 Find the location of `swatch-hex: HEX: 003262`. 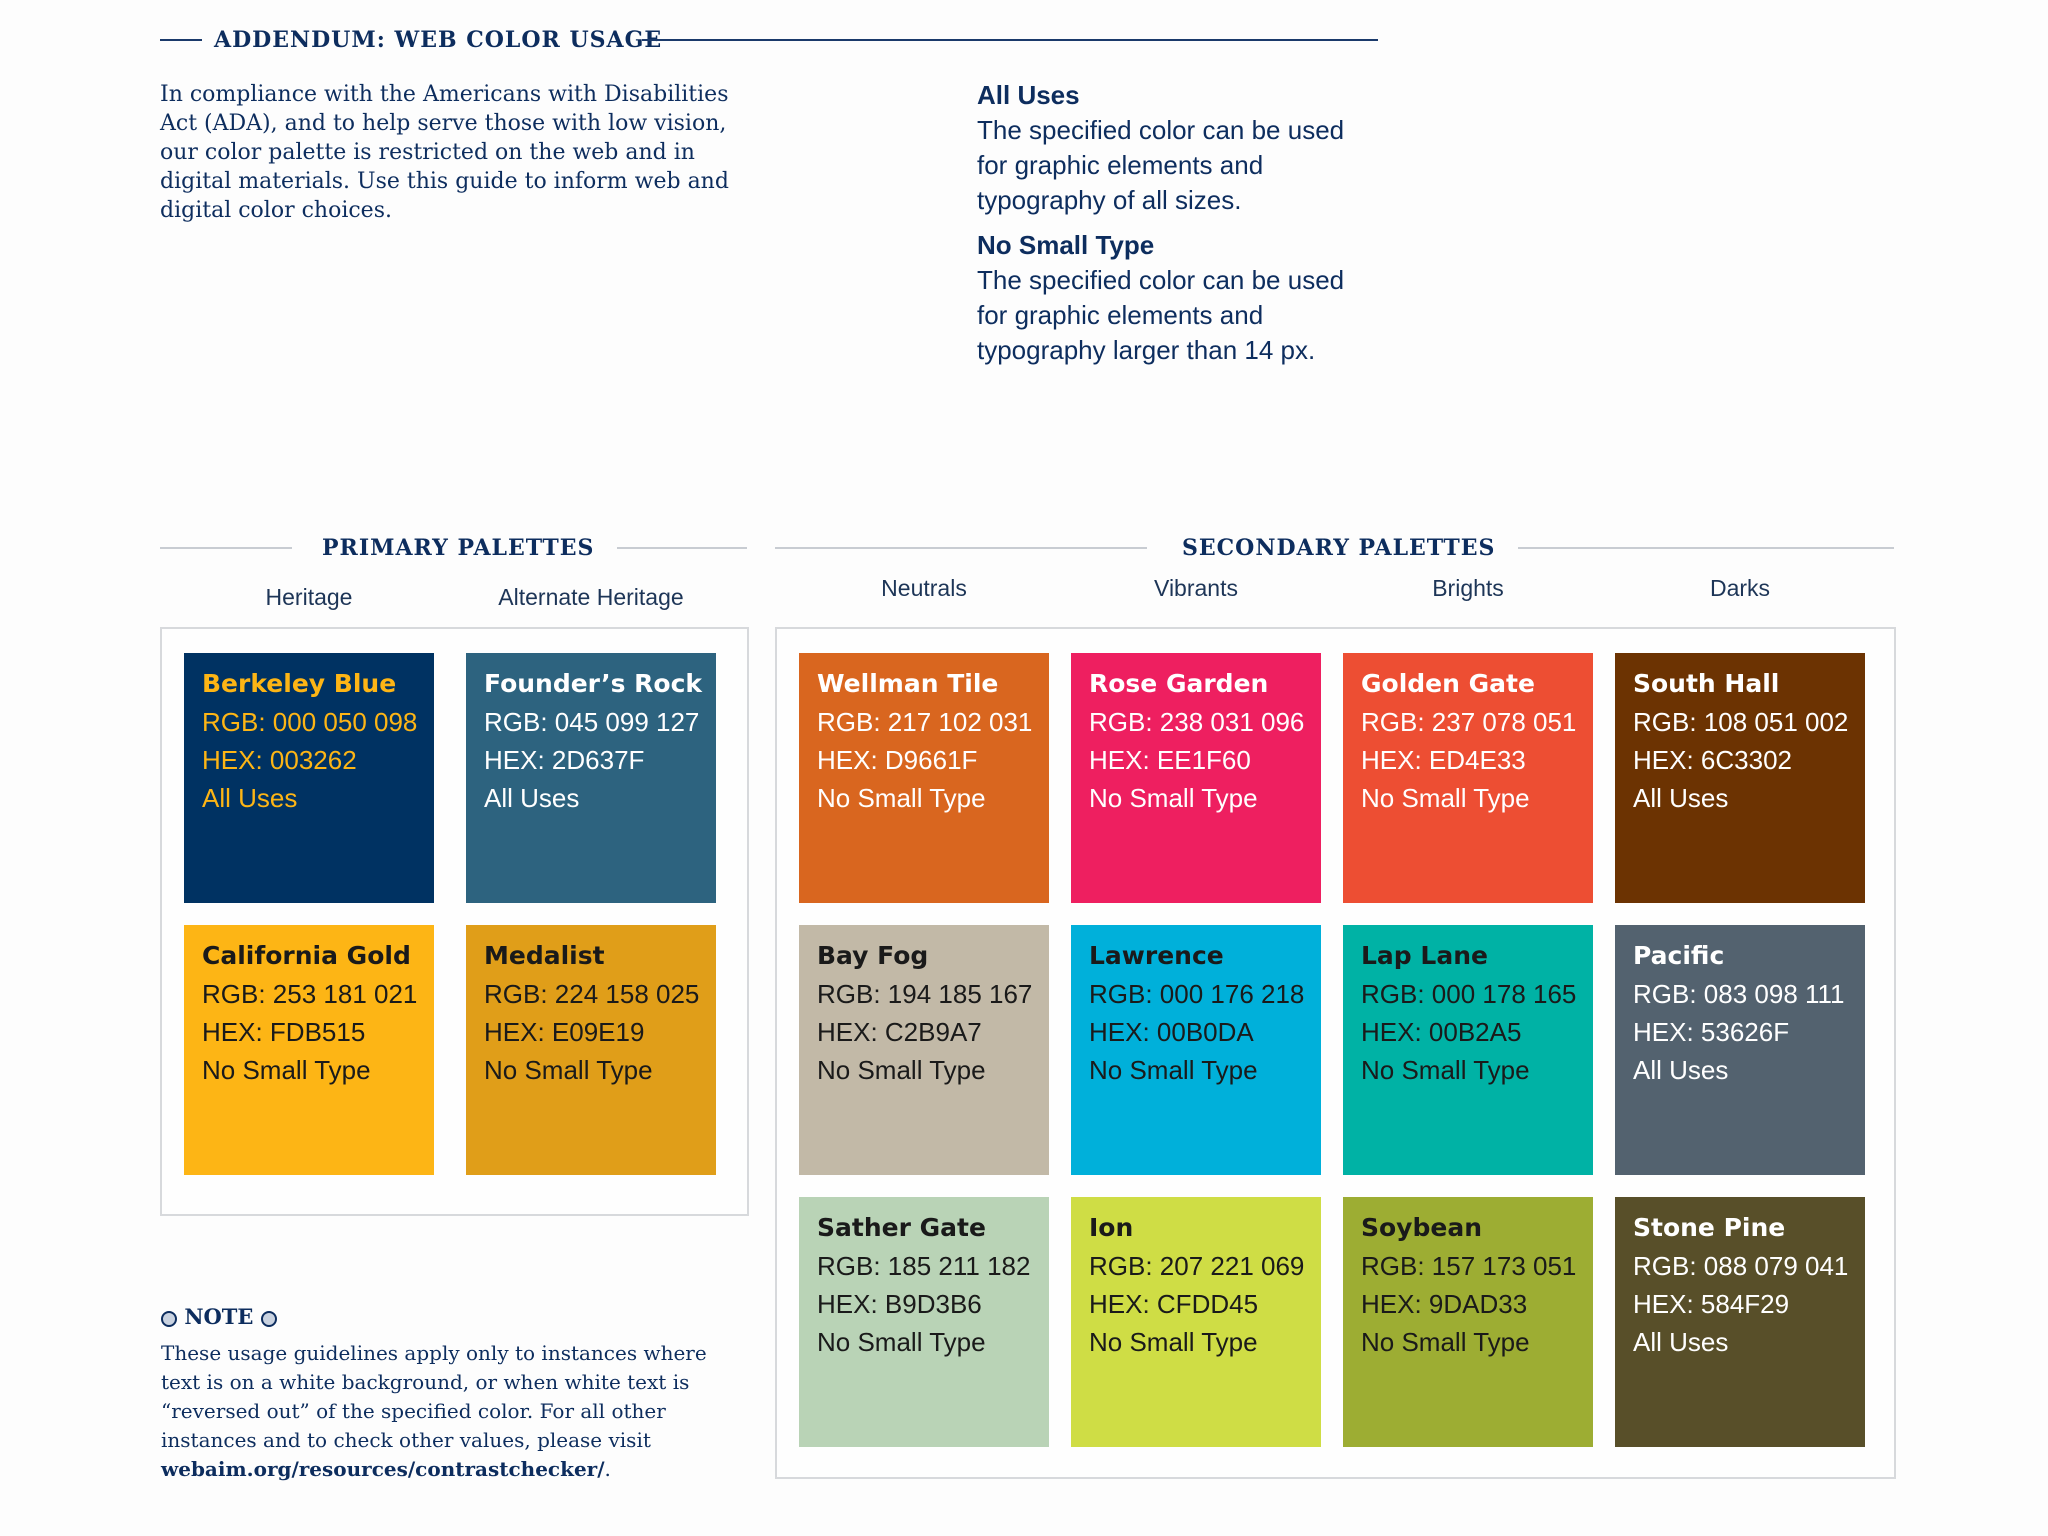

swatch-hex: HEX: 003262 is located at coordinates (279, 760).